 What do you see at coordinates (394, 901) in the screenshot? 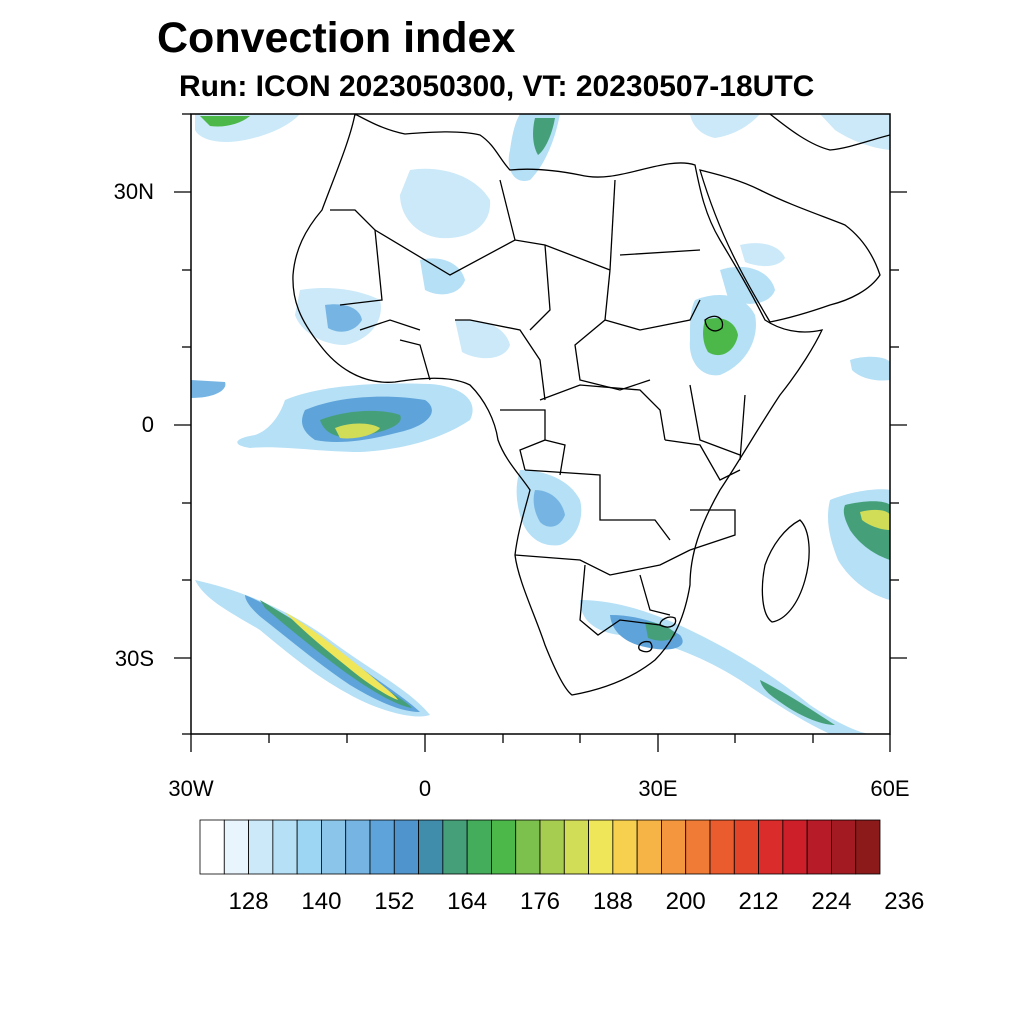
I see `colorbar-tick-label: 152` at bounding box center [394, 901].